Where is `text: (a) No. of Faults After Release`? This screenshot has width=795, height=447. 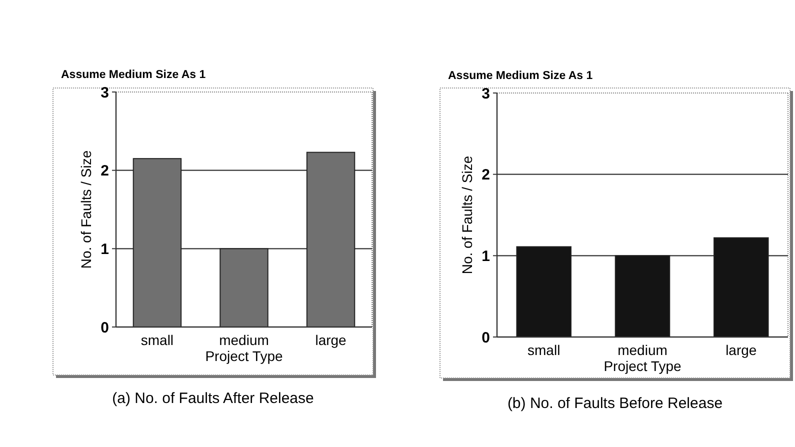 text: (a) No. of Faults After Release is located at coordinates (213, 398).